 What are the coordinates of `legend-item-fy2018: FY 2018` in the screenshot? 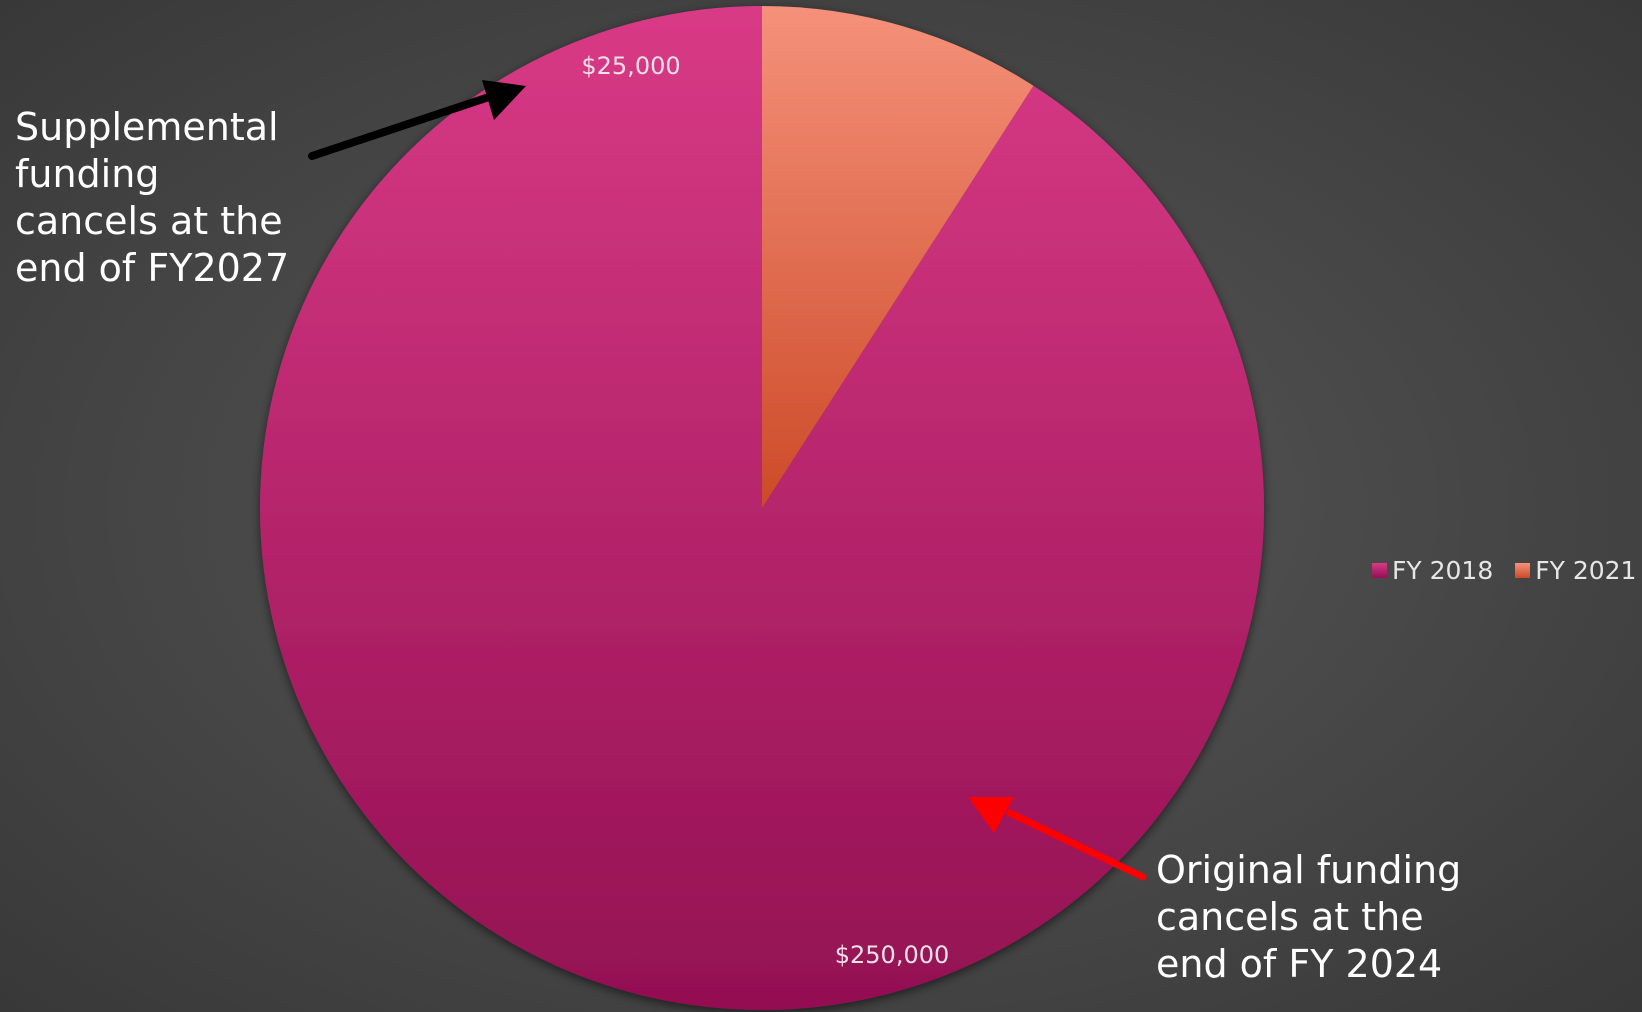 It's located at (1432, 570).